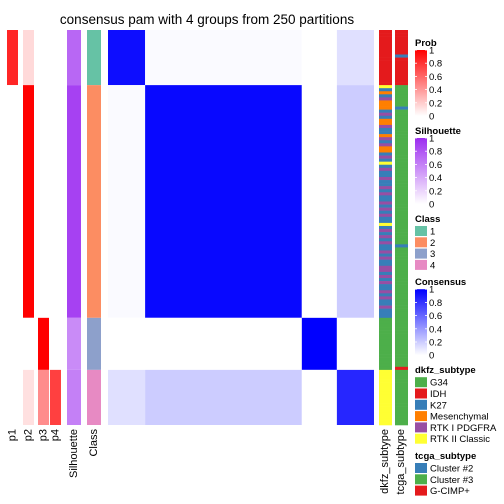 This screenshot has height=504, width=504. What do you see at coordinates (421, 171) in the screenshot?
I see `legend-gradient-silhouette` at bounding box center [421, 171].